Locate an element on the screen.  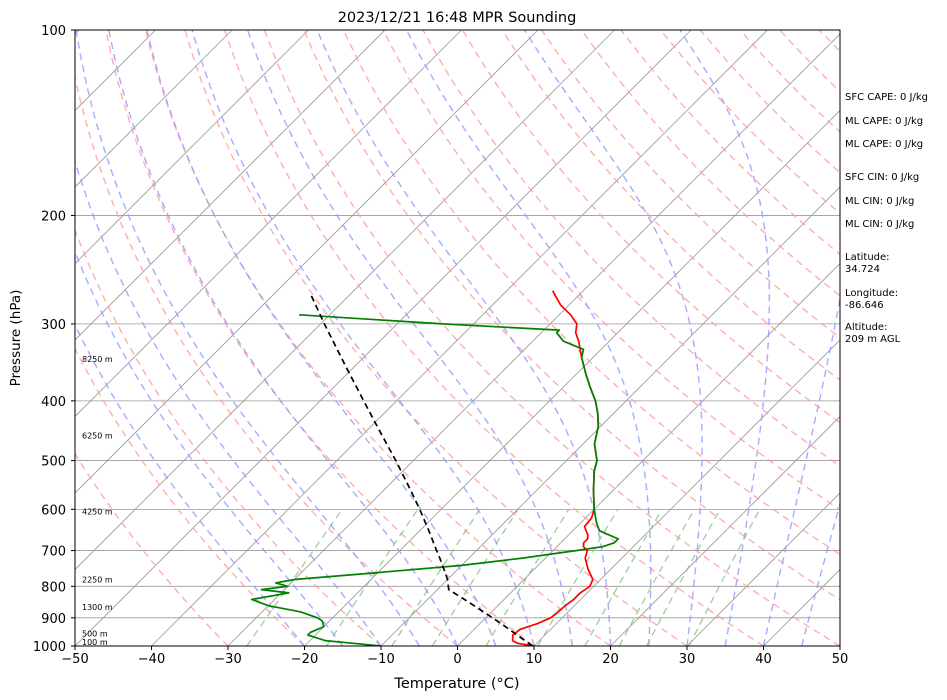
sfc-cape-text: SFC CAPE: 0 J/kg is located at coordinates (886, 97).